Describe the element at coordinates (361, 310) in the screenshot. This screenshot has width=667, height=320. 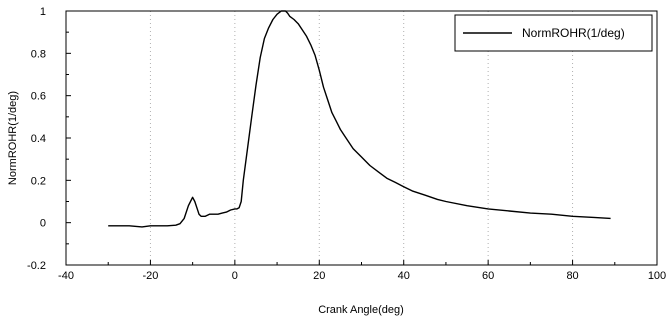
I see `x-axis-title: Crank Angle(deg)` at that location.